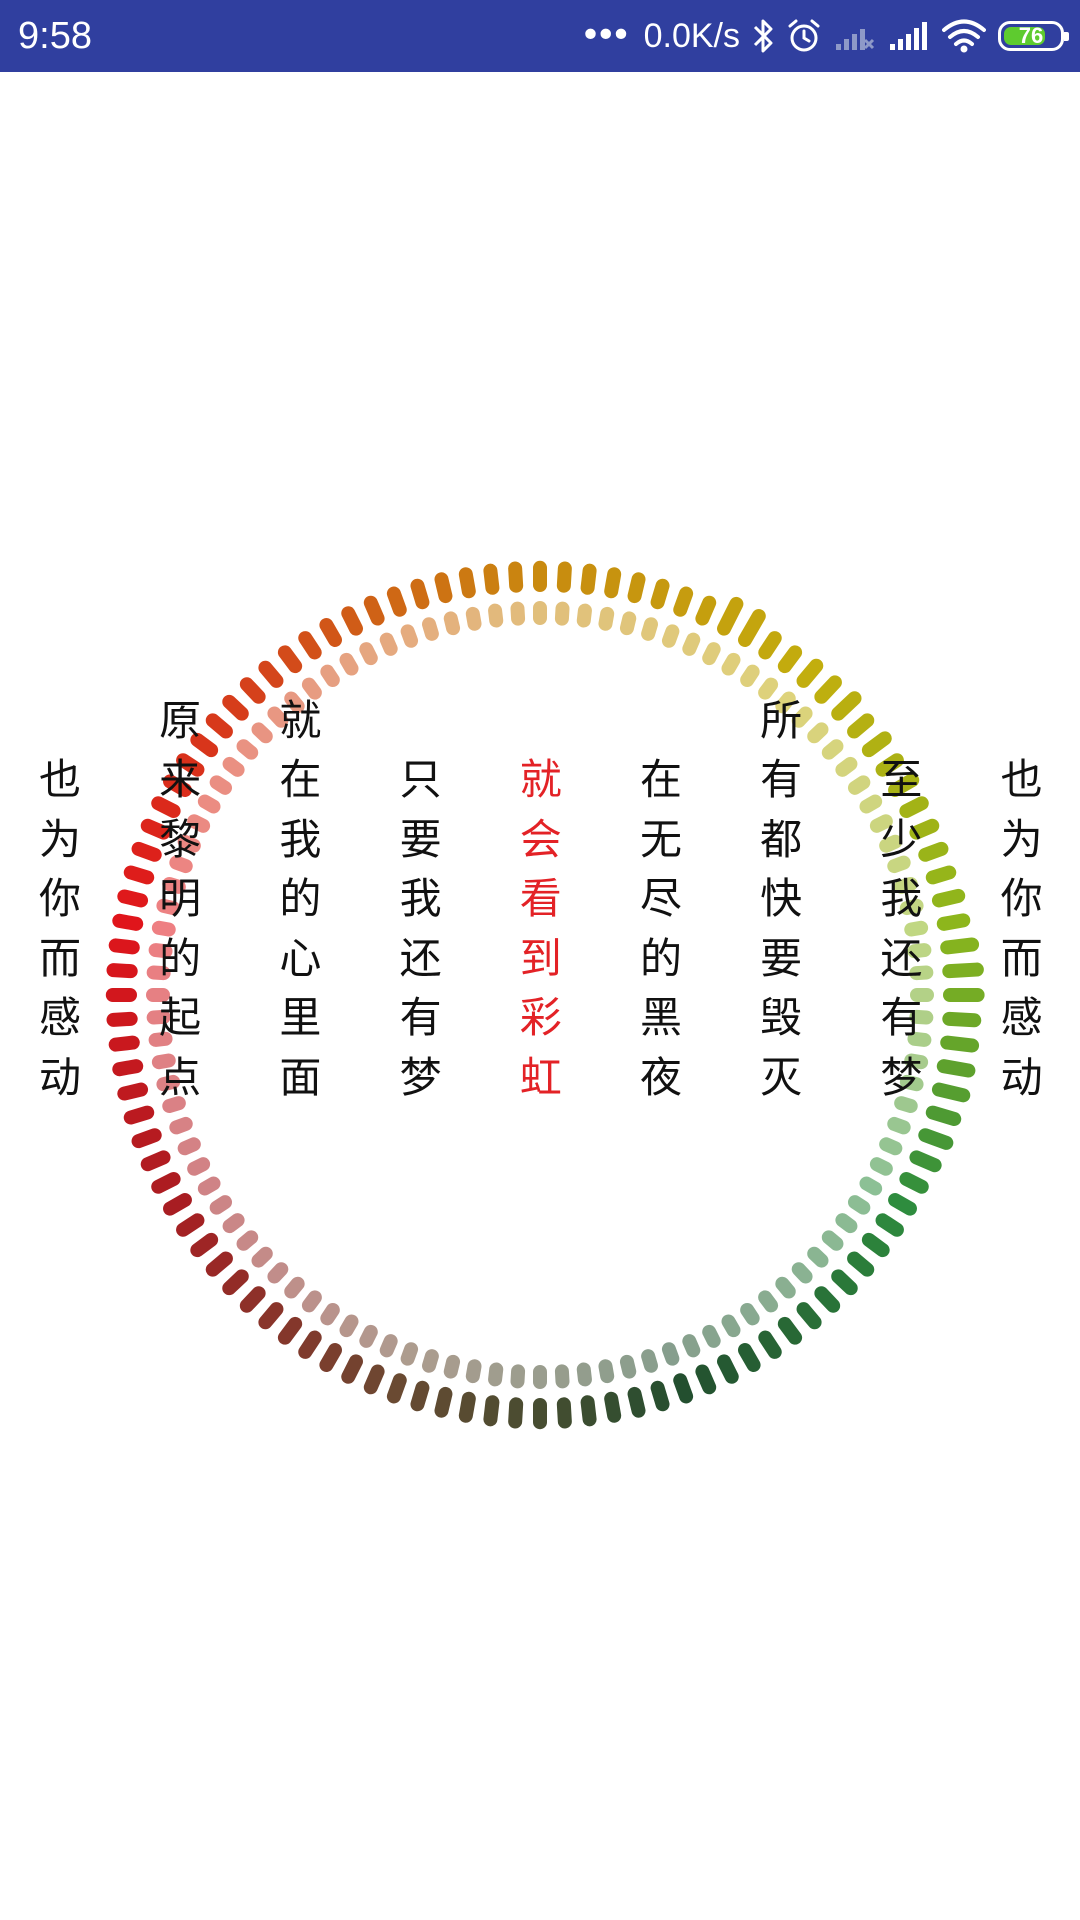 Image resolution: width=1080 pixels, height=1920 pixels. Describe the element at coordinates (901, 928) in the screenshot. I see `lyric-line-8: 至少我还有梦` at that location.